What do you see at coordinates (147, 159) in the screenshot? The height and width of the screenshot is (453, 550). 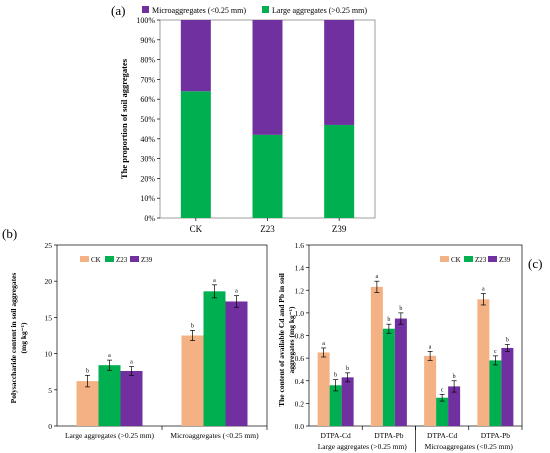 I see `panel-a-ytick-label: 30%` at bounding box center [147, 159].